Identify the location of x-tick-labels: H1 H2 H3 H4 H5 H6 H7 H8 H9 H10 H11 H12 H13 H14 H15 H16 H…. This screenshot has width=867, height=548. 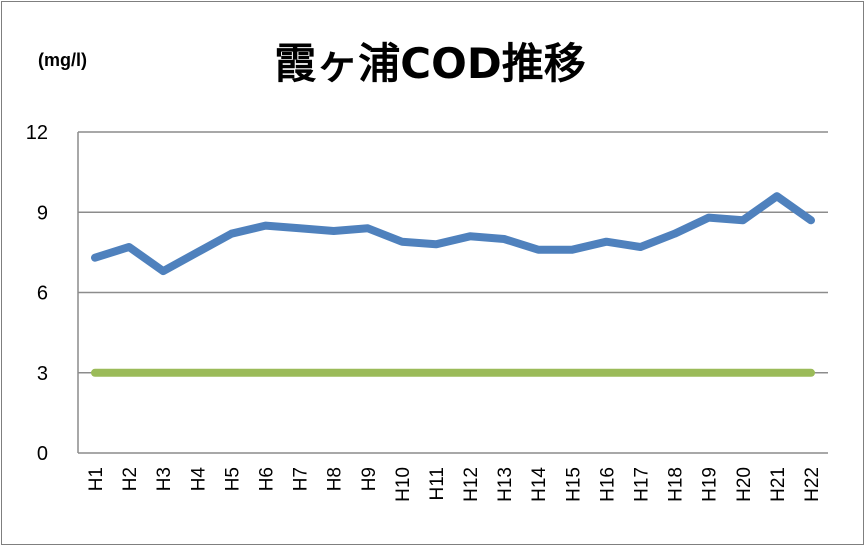
(454, 484).